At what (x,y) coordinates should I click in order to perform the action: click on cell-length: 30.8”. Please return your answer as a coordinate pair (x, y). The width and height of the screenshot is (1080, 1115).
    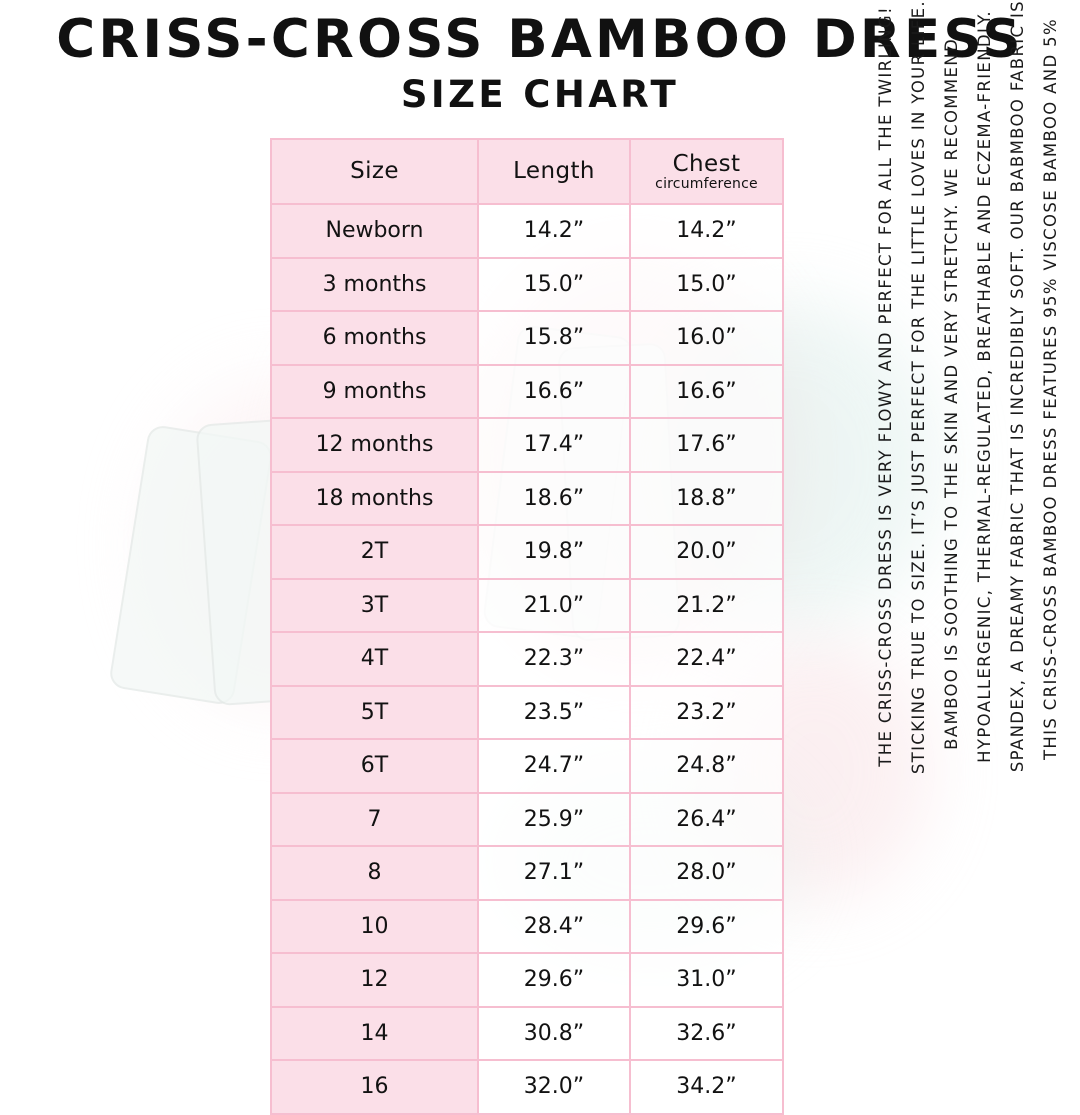
    Looking at the image, I should click on (554, 1033).